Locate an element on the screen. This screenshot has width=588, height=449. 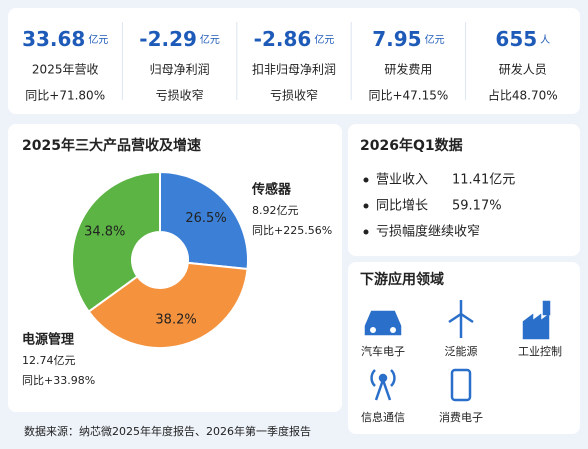
segment-revenue: 12.74亿元 is located at coordinates (49, 360).